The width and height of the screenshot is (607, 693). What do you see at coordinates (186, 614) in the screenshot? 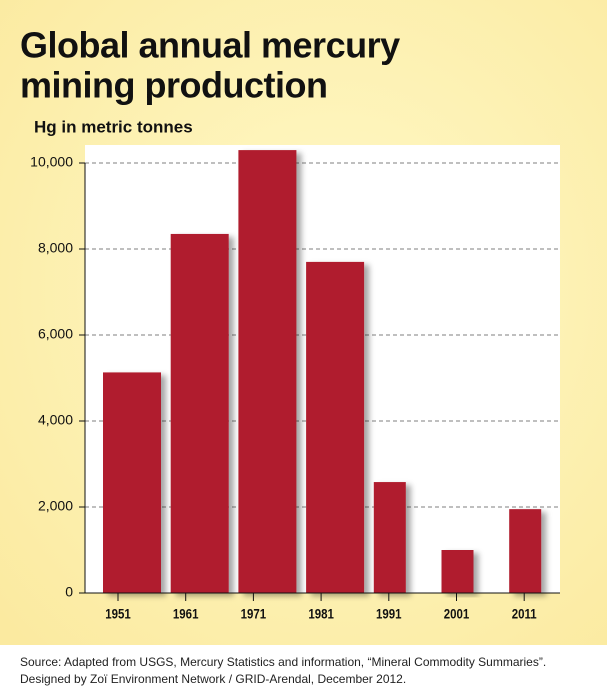
I see `x-tick-label: 1961` at bounding box center [186, 614].